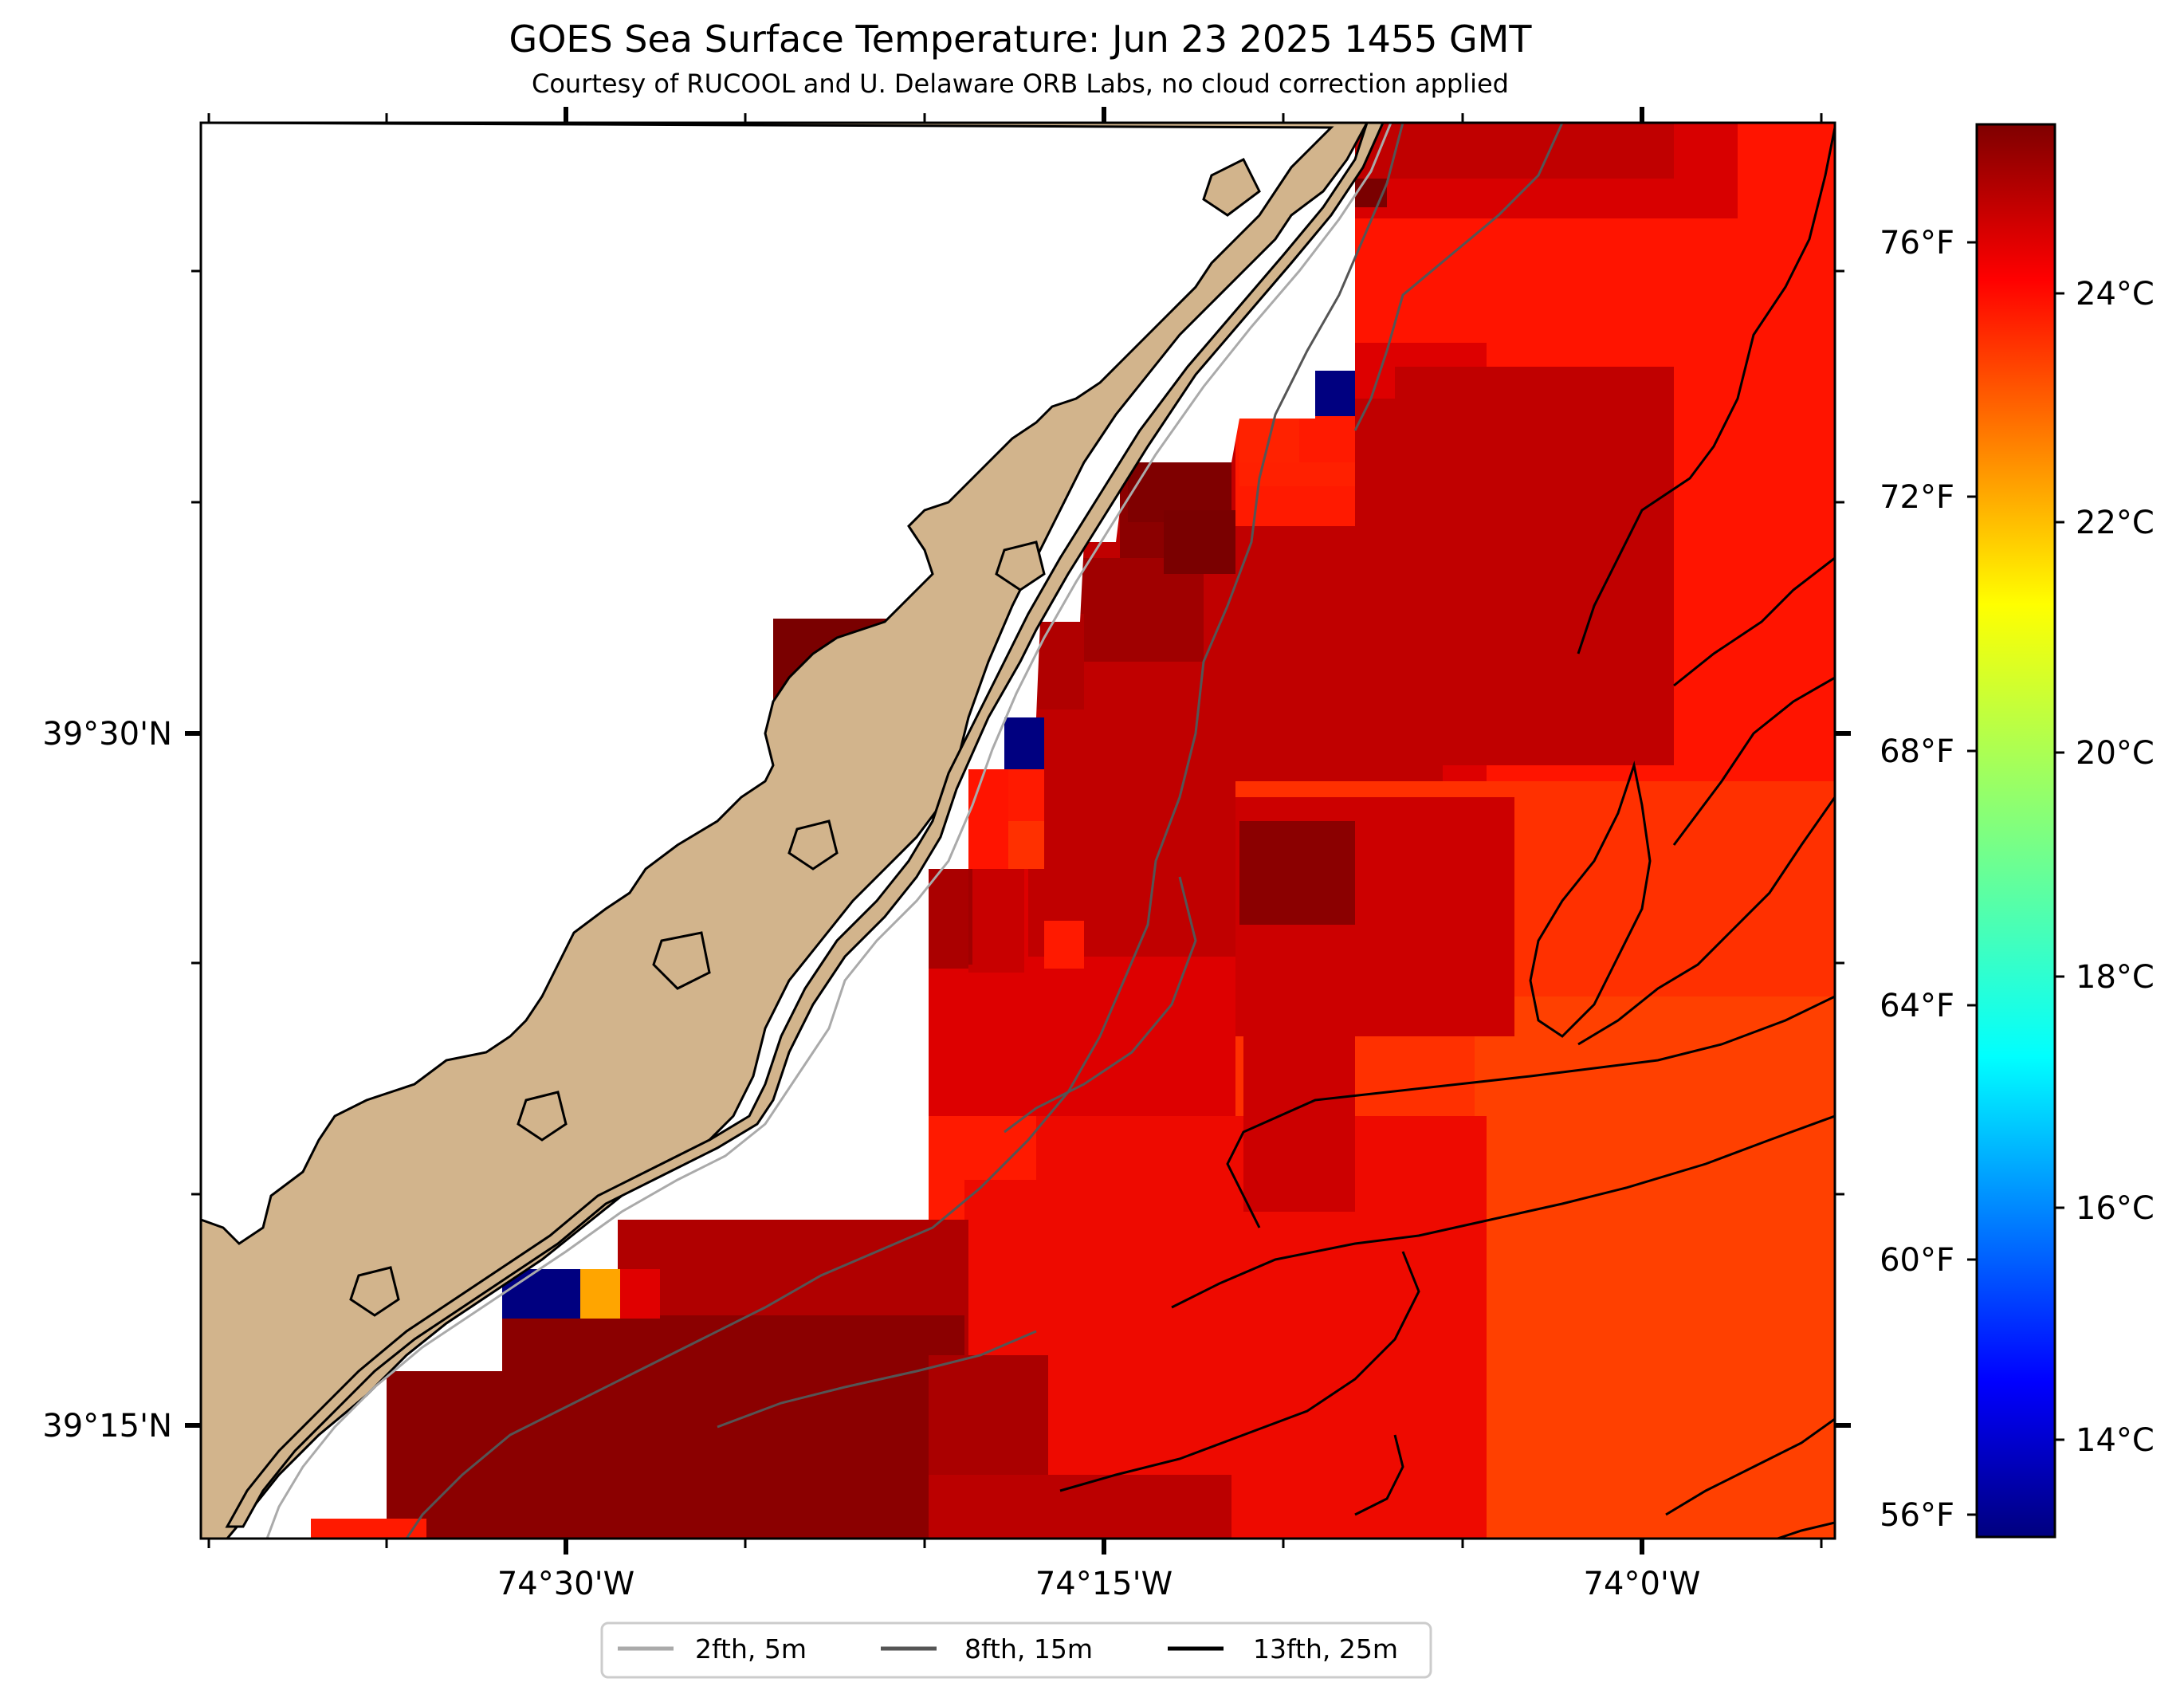  I want to click on legend-label: 8fth, 15m, so click(1028, 1649).